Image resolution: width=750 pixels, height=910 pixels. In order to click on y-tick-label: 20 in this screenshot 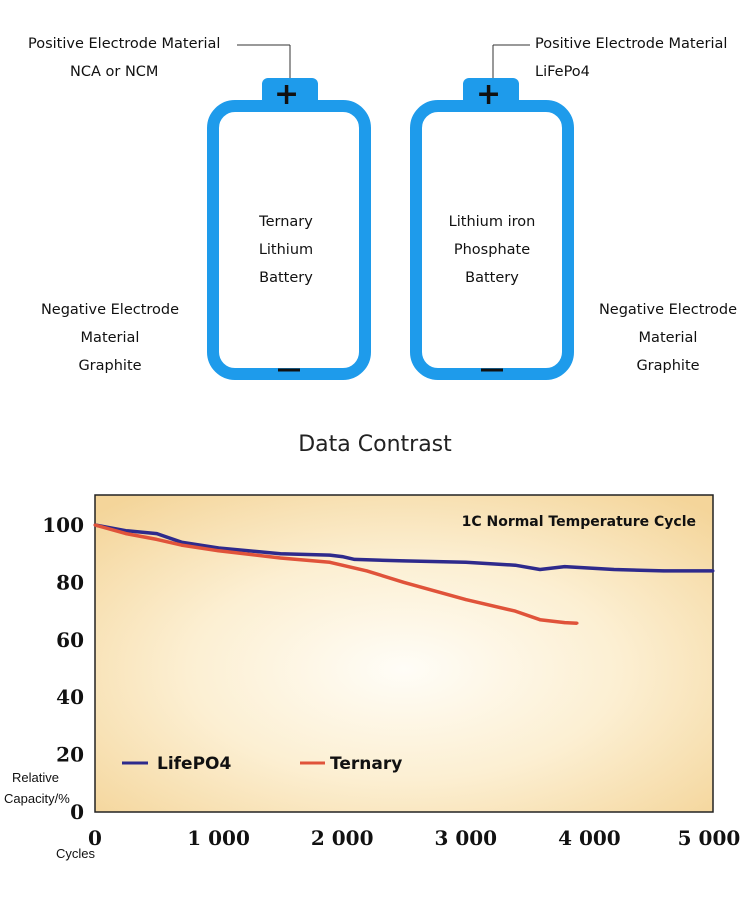, I will do `click(70, 755)`.